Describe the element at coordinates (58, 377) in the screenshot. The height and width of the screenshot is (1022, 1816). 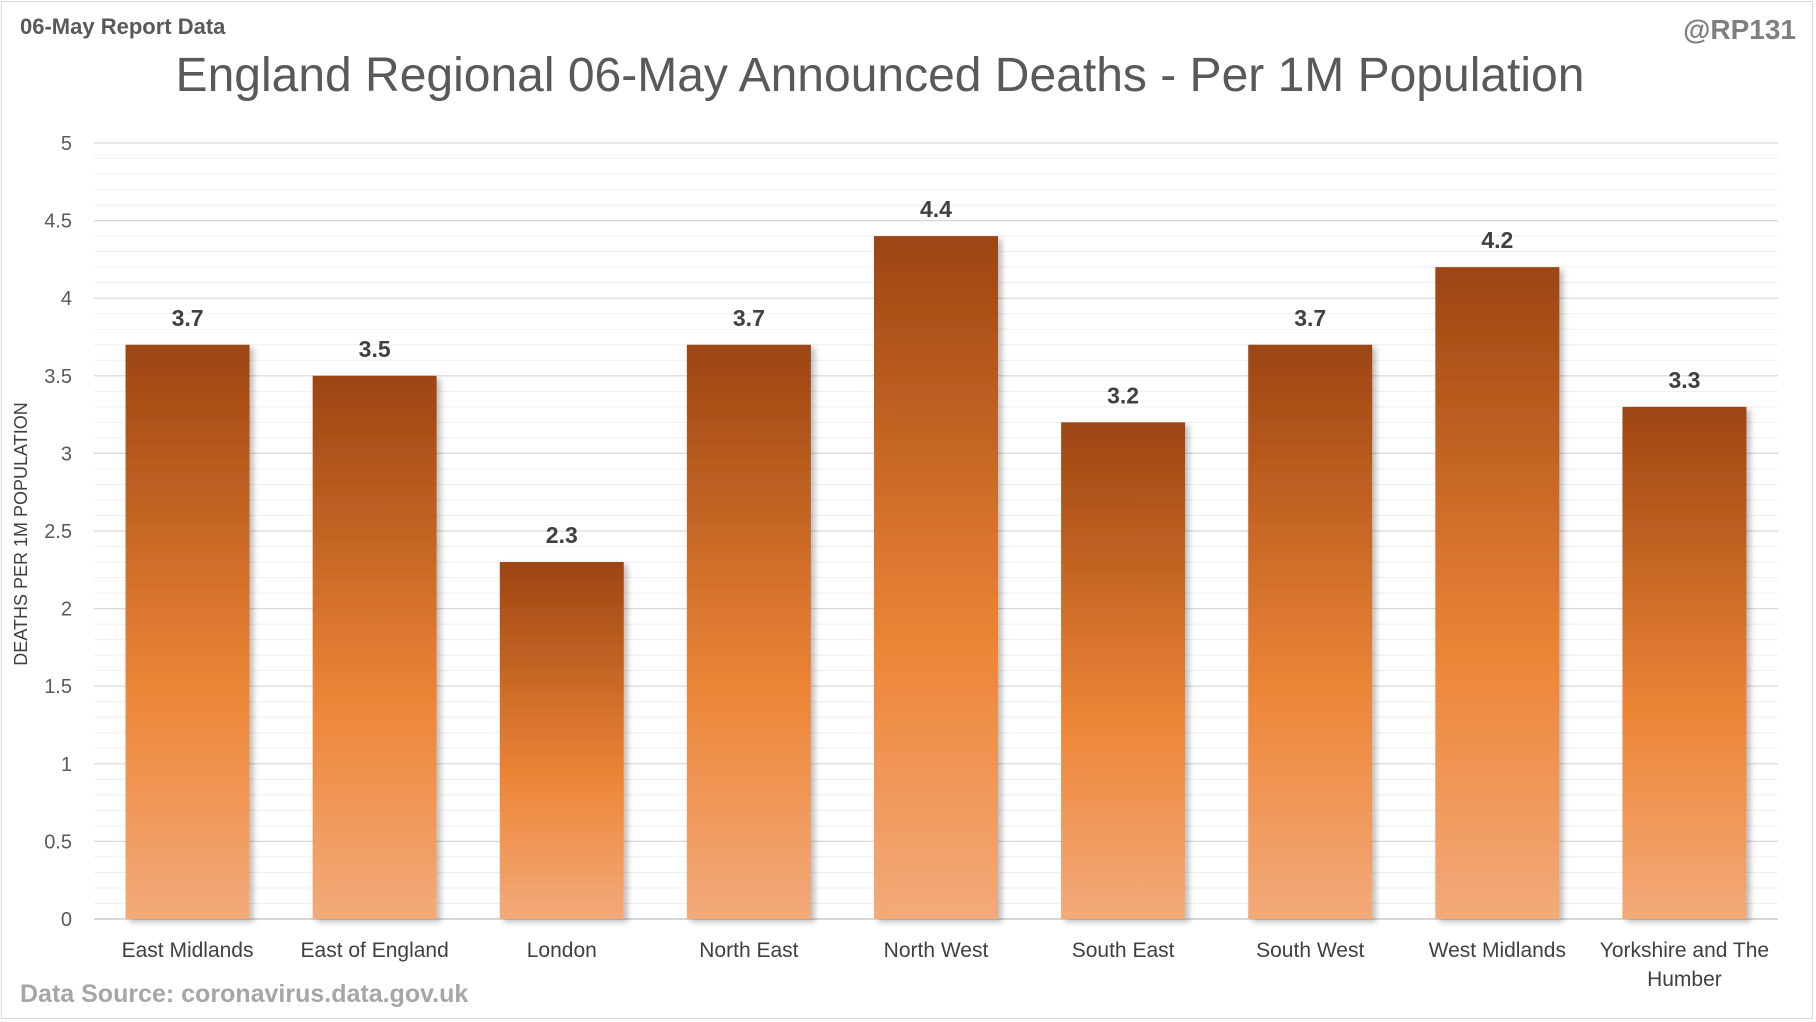
I see `y-tick-label: 3.5` at that location.